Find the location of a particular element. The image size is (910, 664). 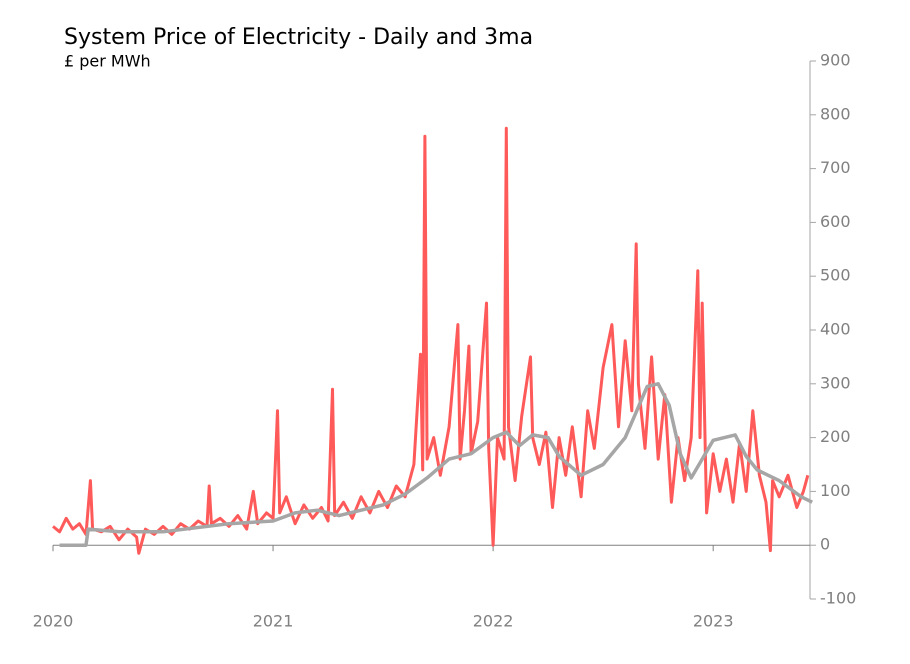

x-tick-label: 2023 is located at coordinates (713, 621).